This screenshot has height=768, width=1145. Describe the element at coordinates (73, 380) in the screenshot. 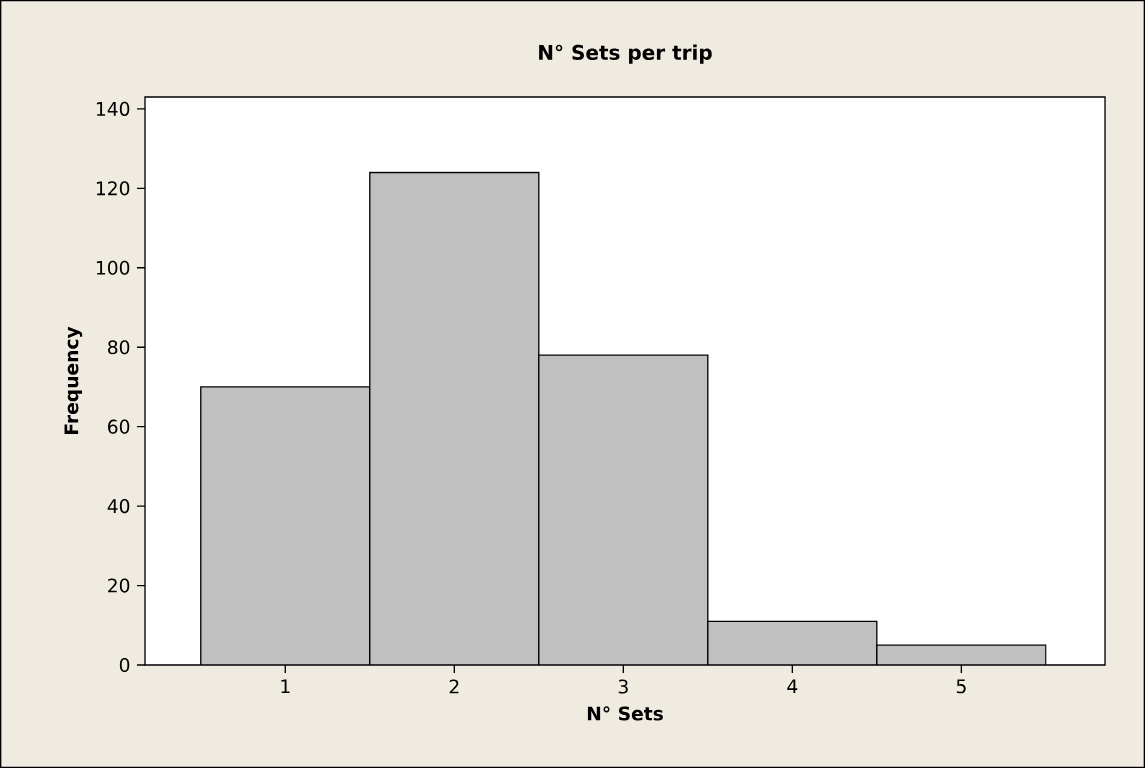

I see `y-axis-title: Frequency` at that location.